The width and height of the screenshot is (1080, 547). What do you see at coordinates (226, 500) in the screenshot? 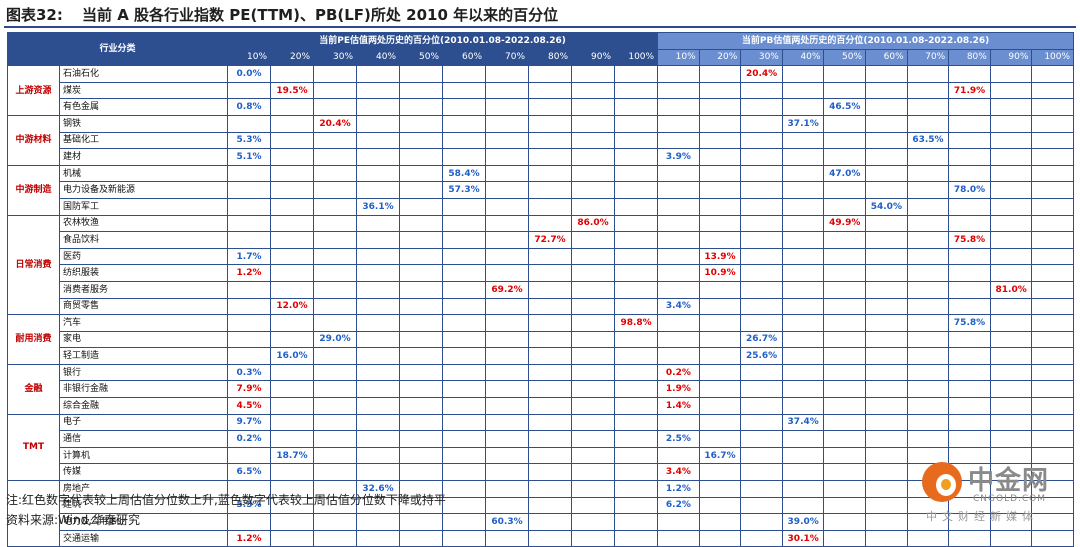
I see `footnote-legend: 注:红色数字代表较上周估值分位数上升,蓝色数字代表较上周估值分位数下降或持平` at bounding box center [226, 500].